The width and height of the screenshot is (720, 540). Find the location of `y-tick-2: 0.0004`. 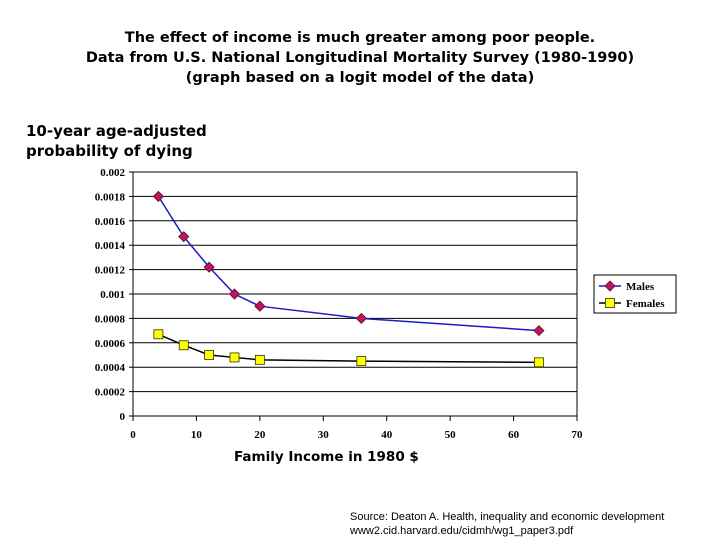

y-tick-2: 0.0004 is located at coordinates (110, 368).